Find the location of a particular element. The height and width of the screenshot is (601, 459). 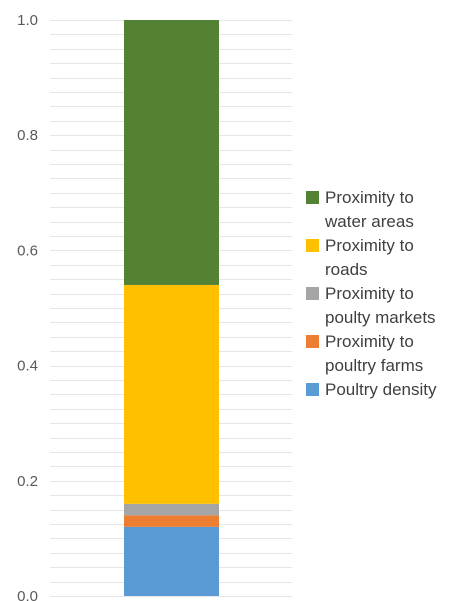

legend-item-poultry-markets: Proximity to poulty markets is located at coordinates (382, 306).